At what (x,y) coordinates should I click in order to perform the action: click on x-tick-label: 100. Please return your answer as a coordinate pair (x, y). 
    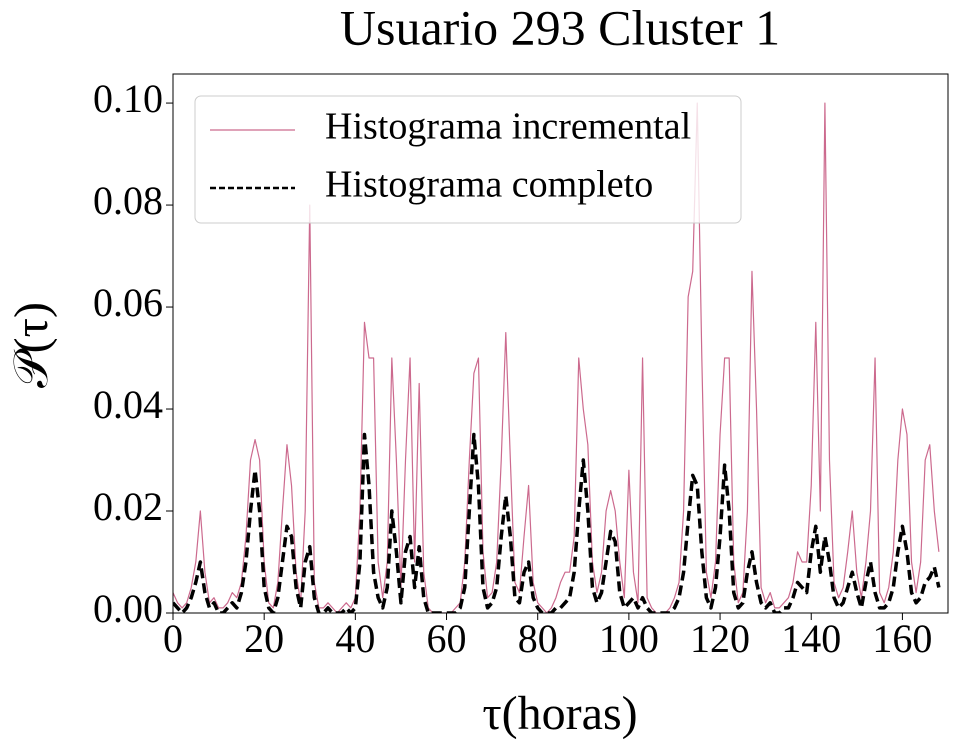
    Looking at the image, I should click on (629, 638).